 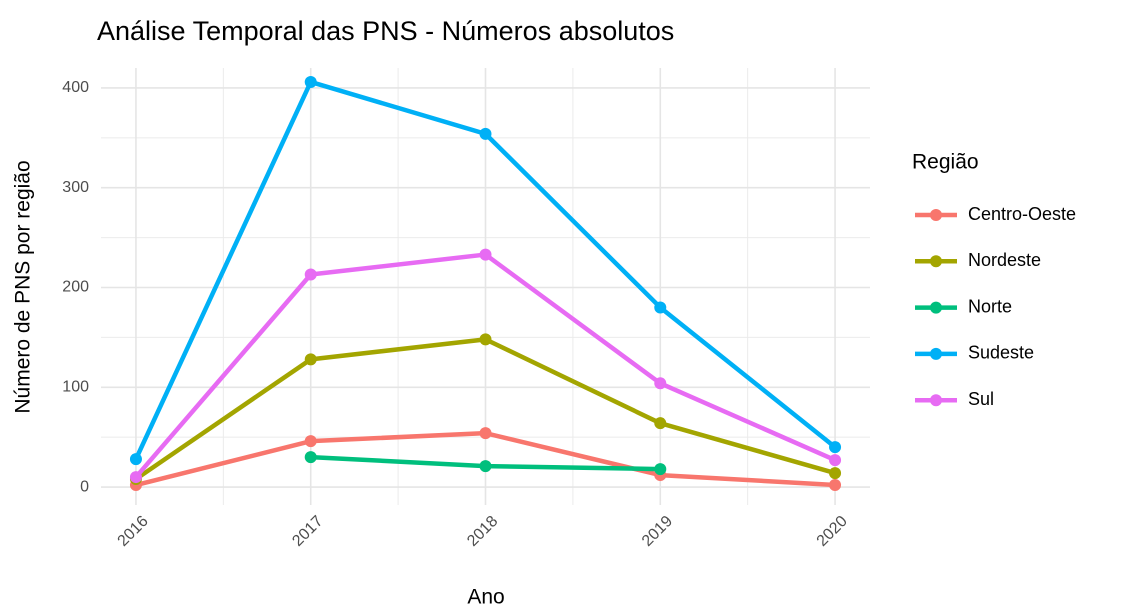 I want to click on x-tick-label: 2017, so click(x=307, y=531).